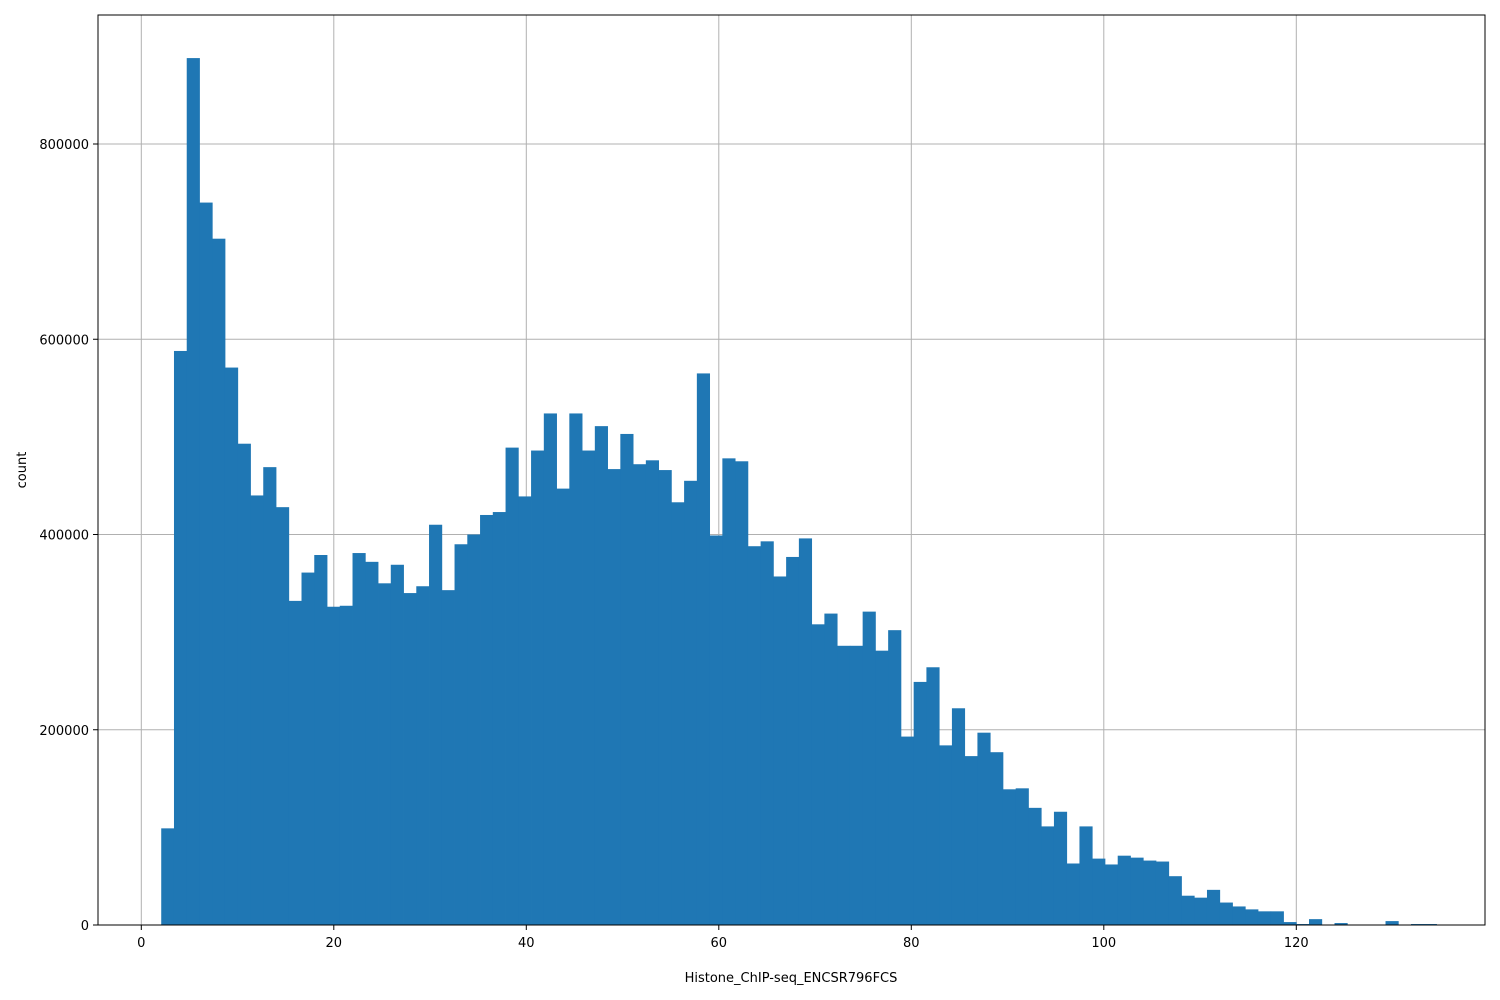 This screenshot has height=1000, width=1500. I want to click on y-tick-label: 0, so click(85, 926).